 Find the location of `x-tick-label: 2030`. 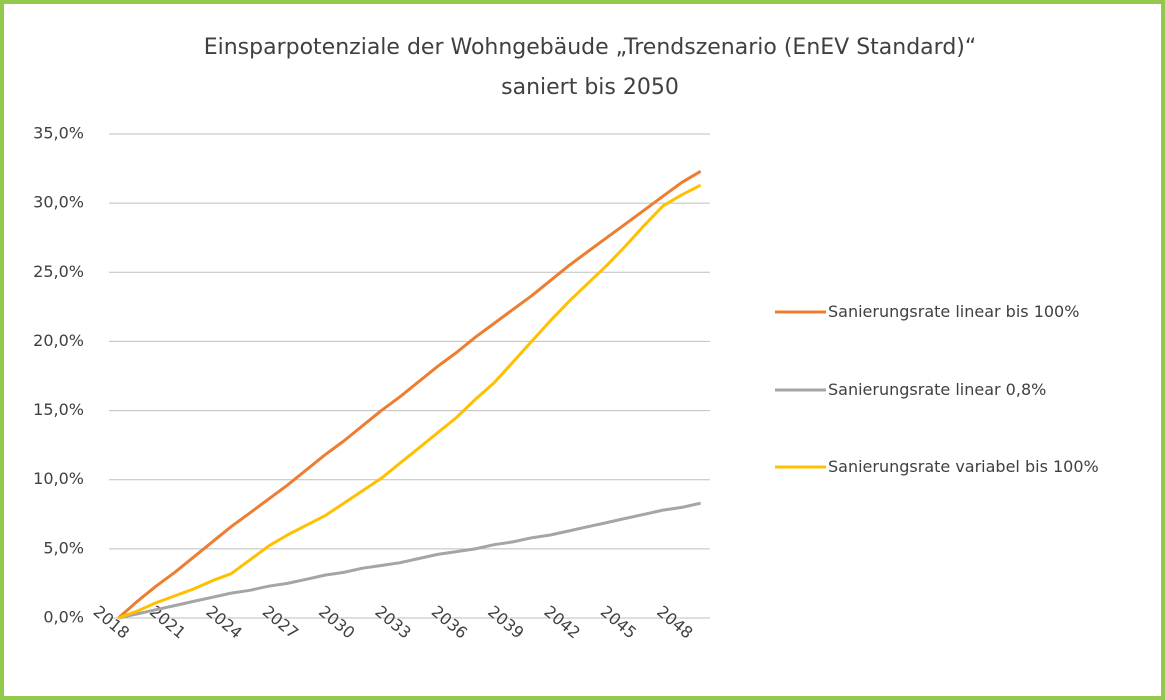

x-tick-label: 2030 is located at coordinates (336, 622).